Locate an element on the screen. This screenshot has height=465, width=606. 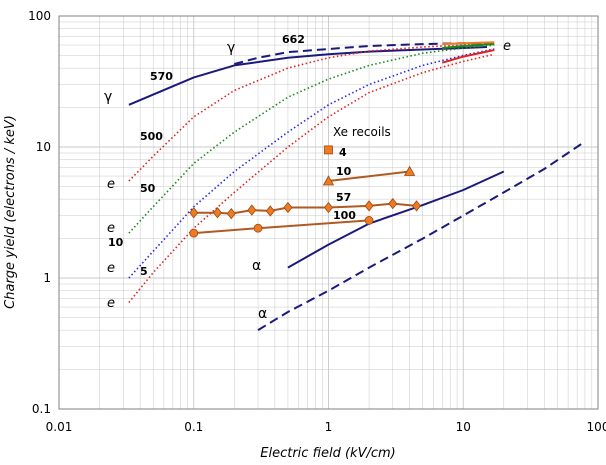
x-tick-label: 1 is located at coordinates (329, 427).